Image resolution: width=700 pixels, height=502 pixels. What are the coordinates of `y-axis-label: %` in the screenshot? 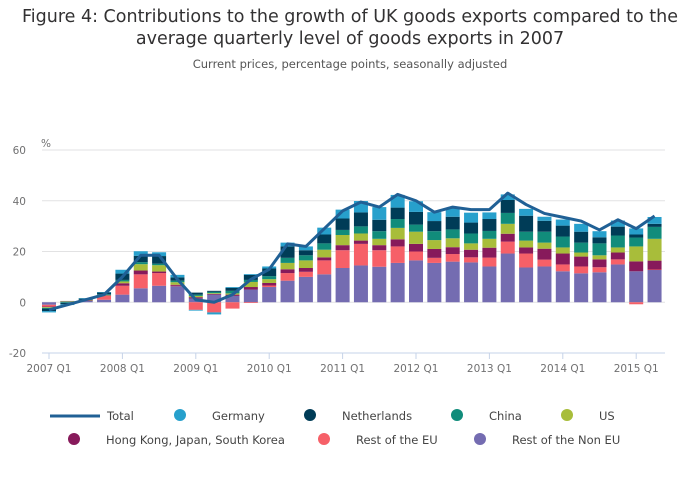 It's located at (46, 144).